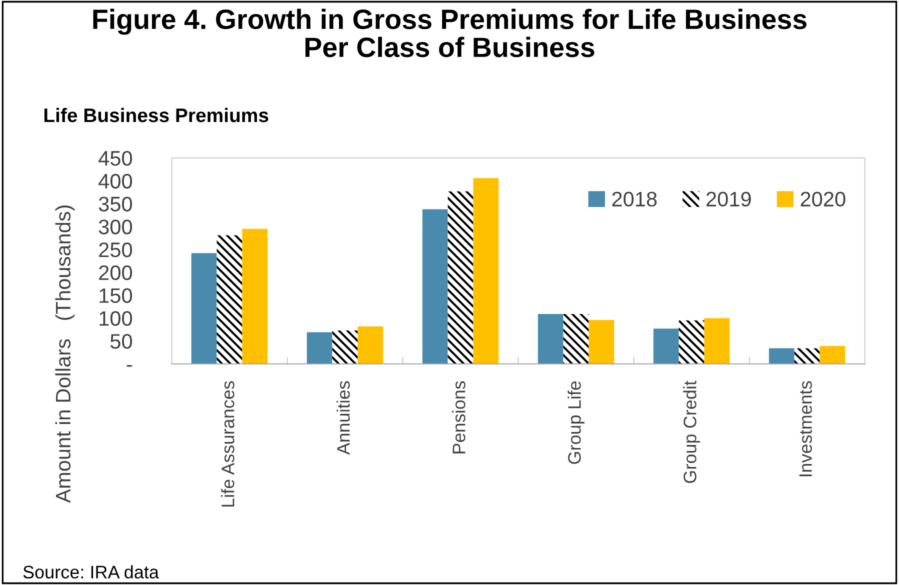 Image resolution: width=899 pixels, height=585 pixels. I want to click on y-tick-label: 100, so click(116, 318).